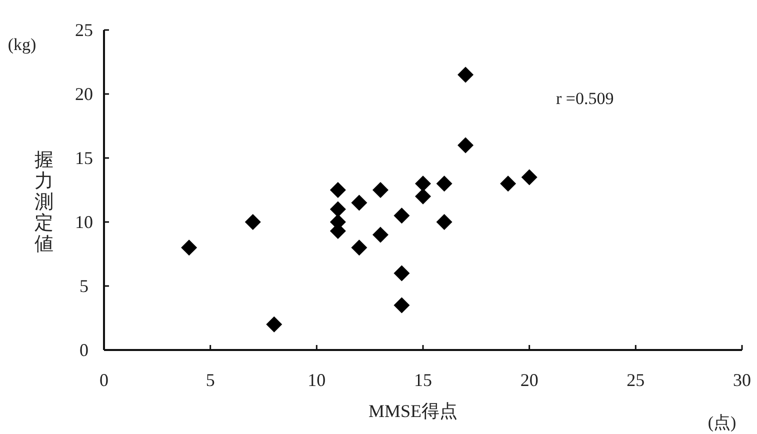 This screenshot has width=757, height=434. What do you see at coordinates (84, 350) in the screenshot?
I see `y-tick-label: 0` at bounding box center [84, 350].